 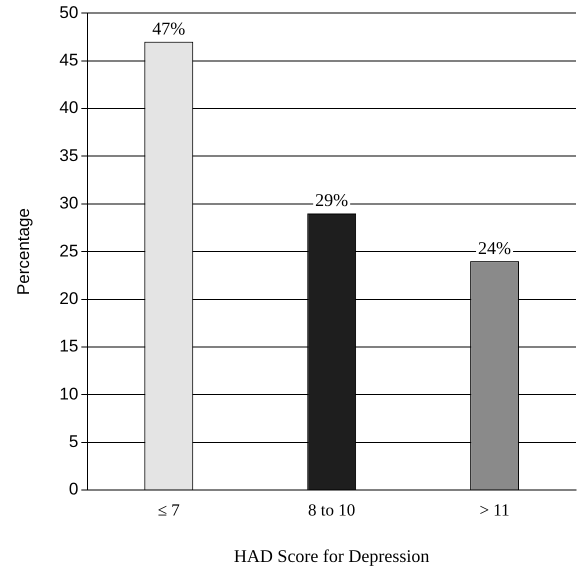 I want to click on data-label: 29%, so click(x=331, y=200).